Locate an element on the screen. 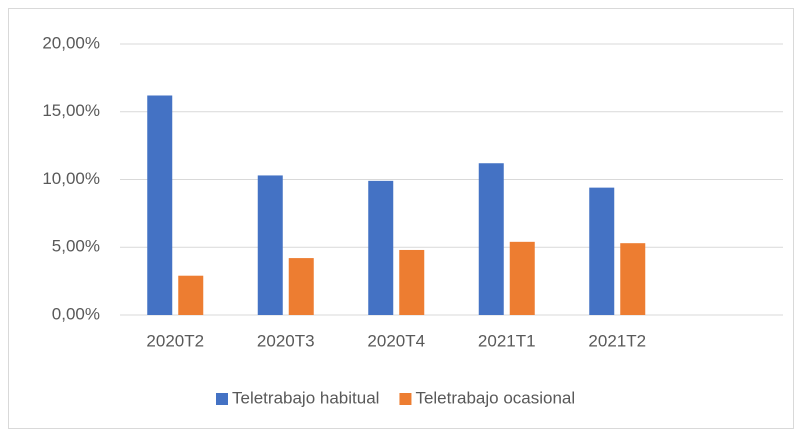  y-tick-label: 20,00% is located at coordinates (71, 42).